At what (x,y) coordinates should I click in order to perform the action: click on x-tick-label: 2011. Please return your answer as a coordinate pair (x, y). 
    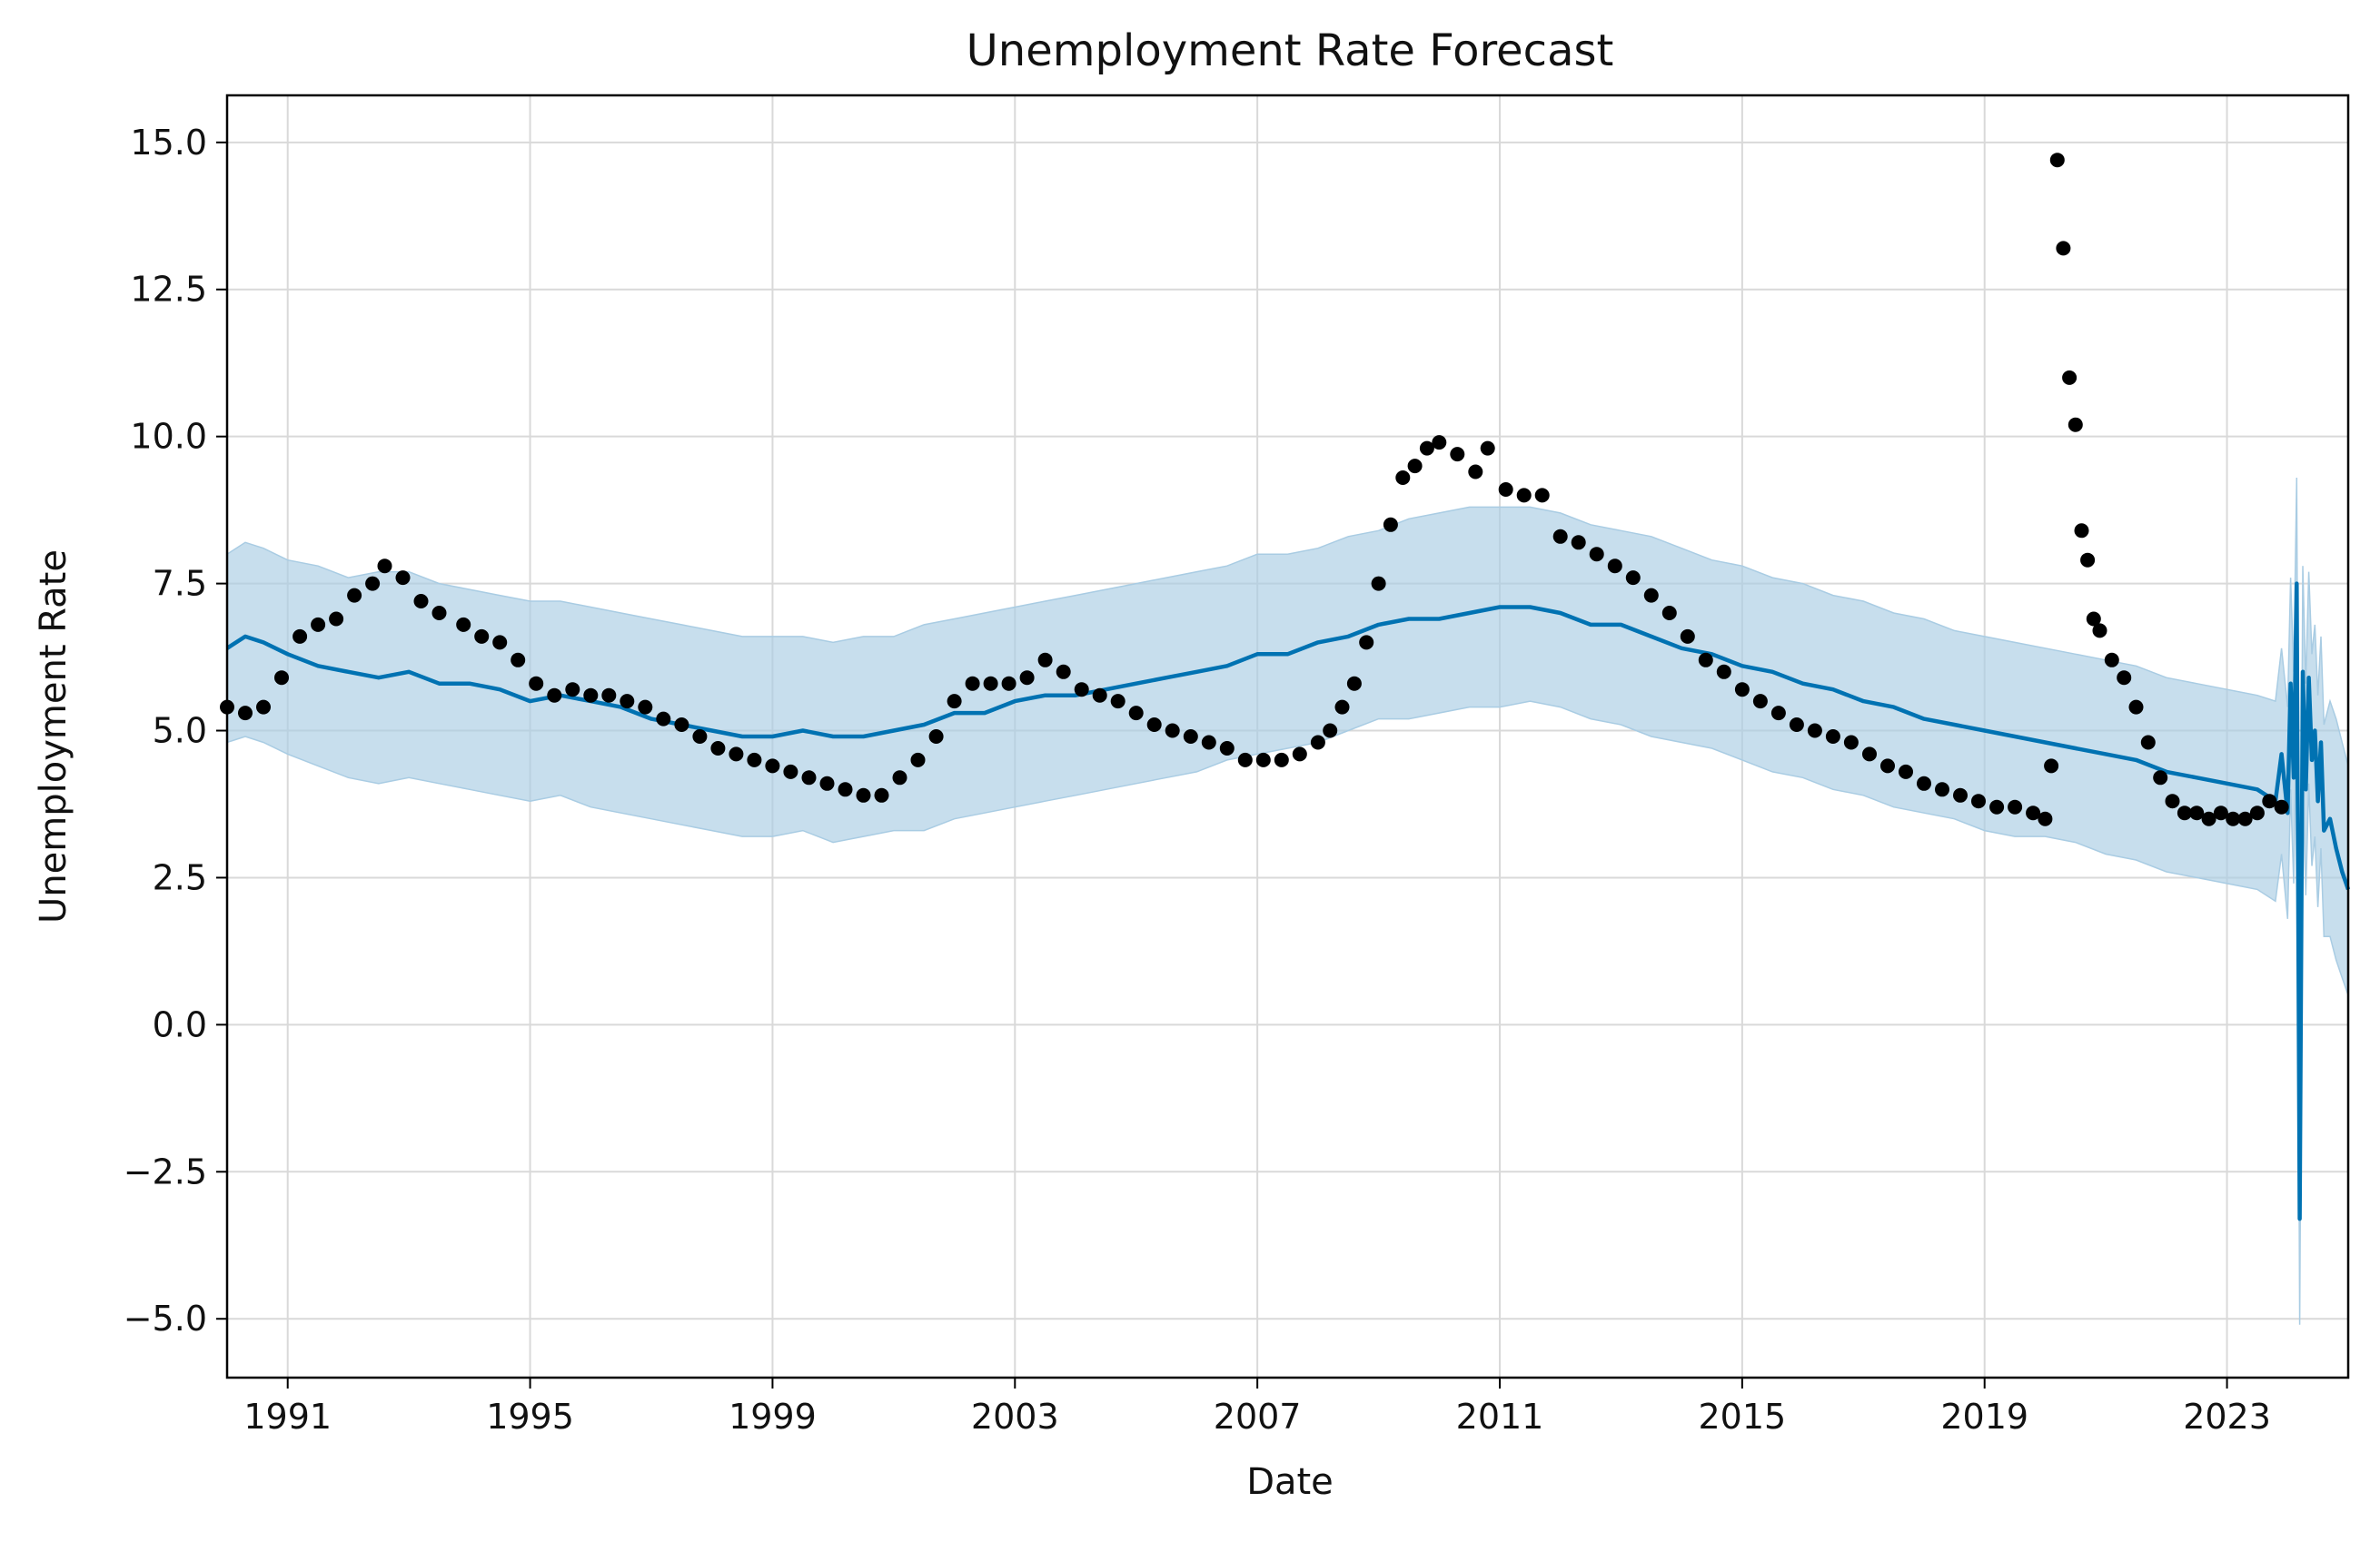
    Looking at the image, I should click on (1500, 1417).